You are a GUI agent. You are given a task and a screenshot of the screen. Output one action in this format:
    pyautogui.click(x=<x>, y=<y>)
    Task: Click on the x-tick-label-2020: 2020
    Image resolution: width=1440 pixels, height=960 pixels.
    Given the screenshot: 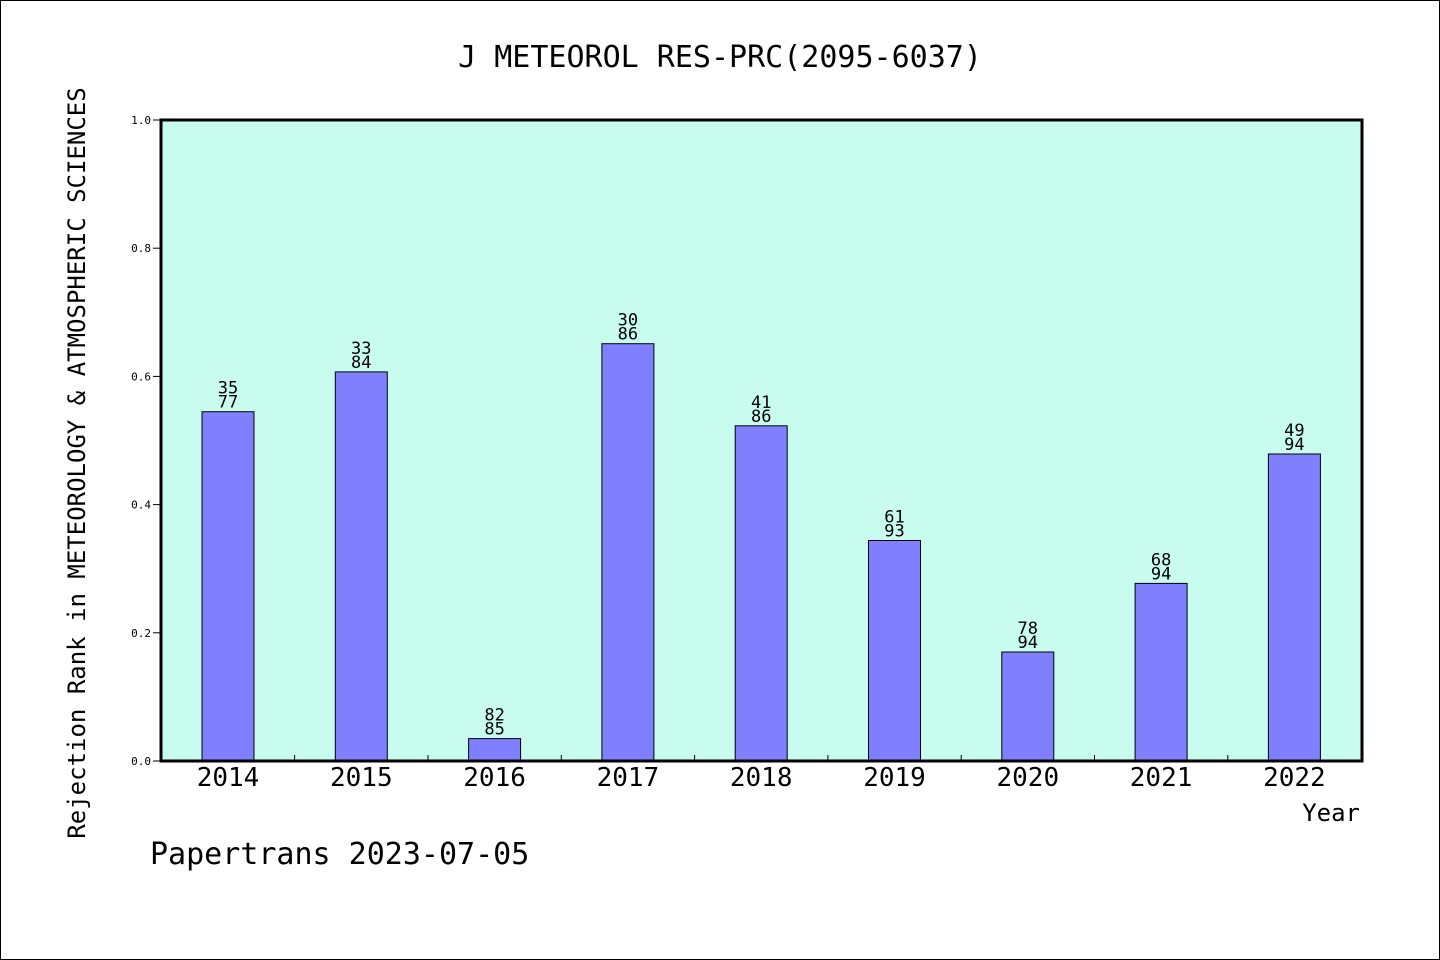 What is the action you would take?
    pyautogui.click(x=1027, y=778)
    